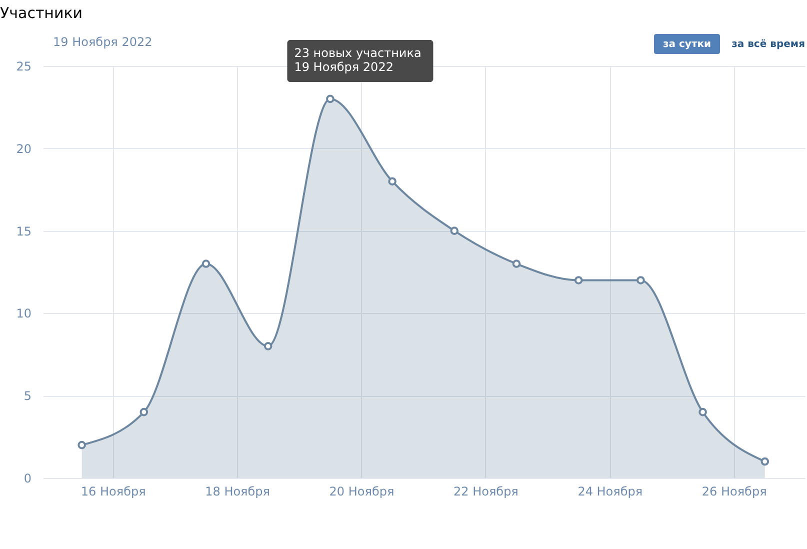 The image size is (807, 549). Describe the element at coordinates (24, 149) in the screenshot. I see `y-tick-label: 20` at that location.